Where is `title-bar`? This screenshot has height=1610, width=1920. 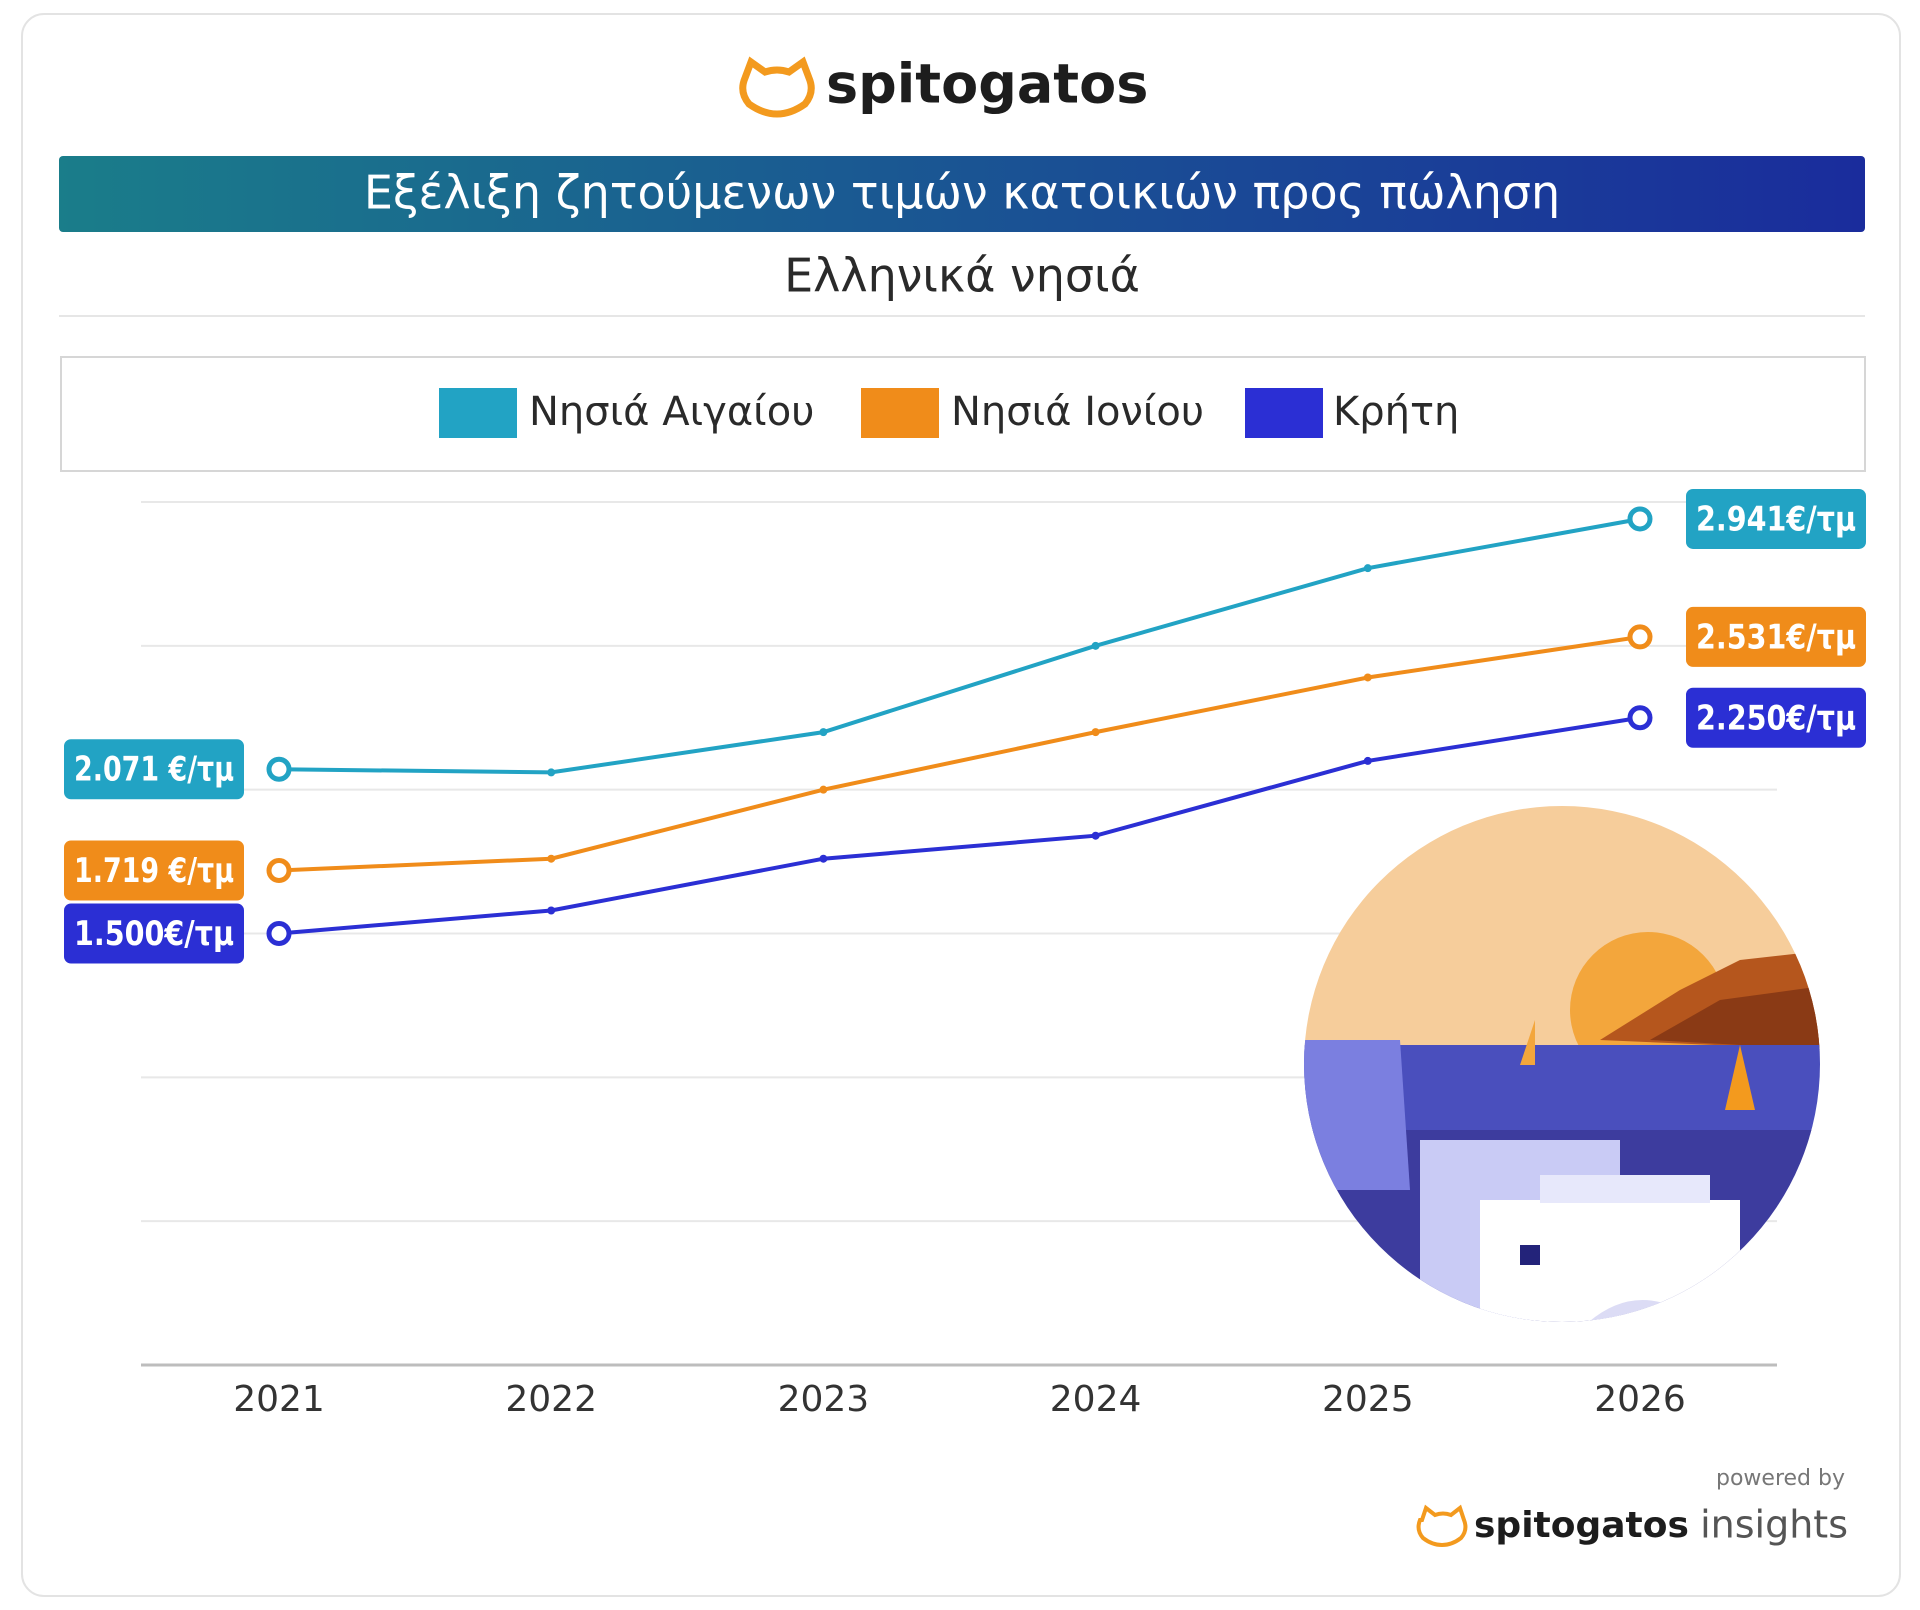
title-bar is located at coordinates (962, 194).